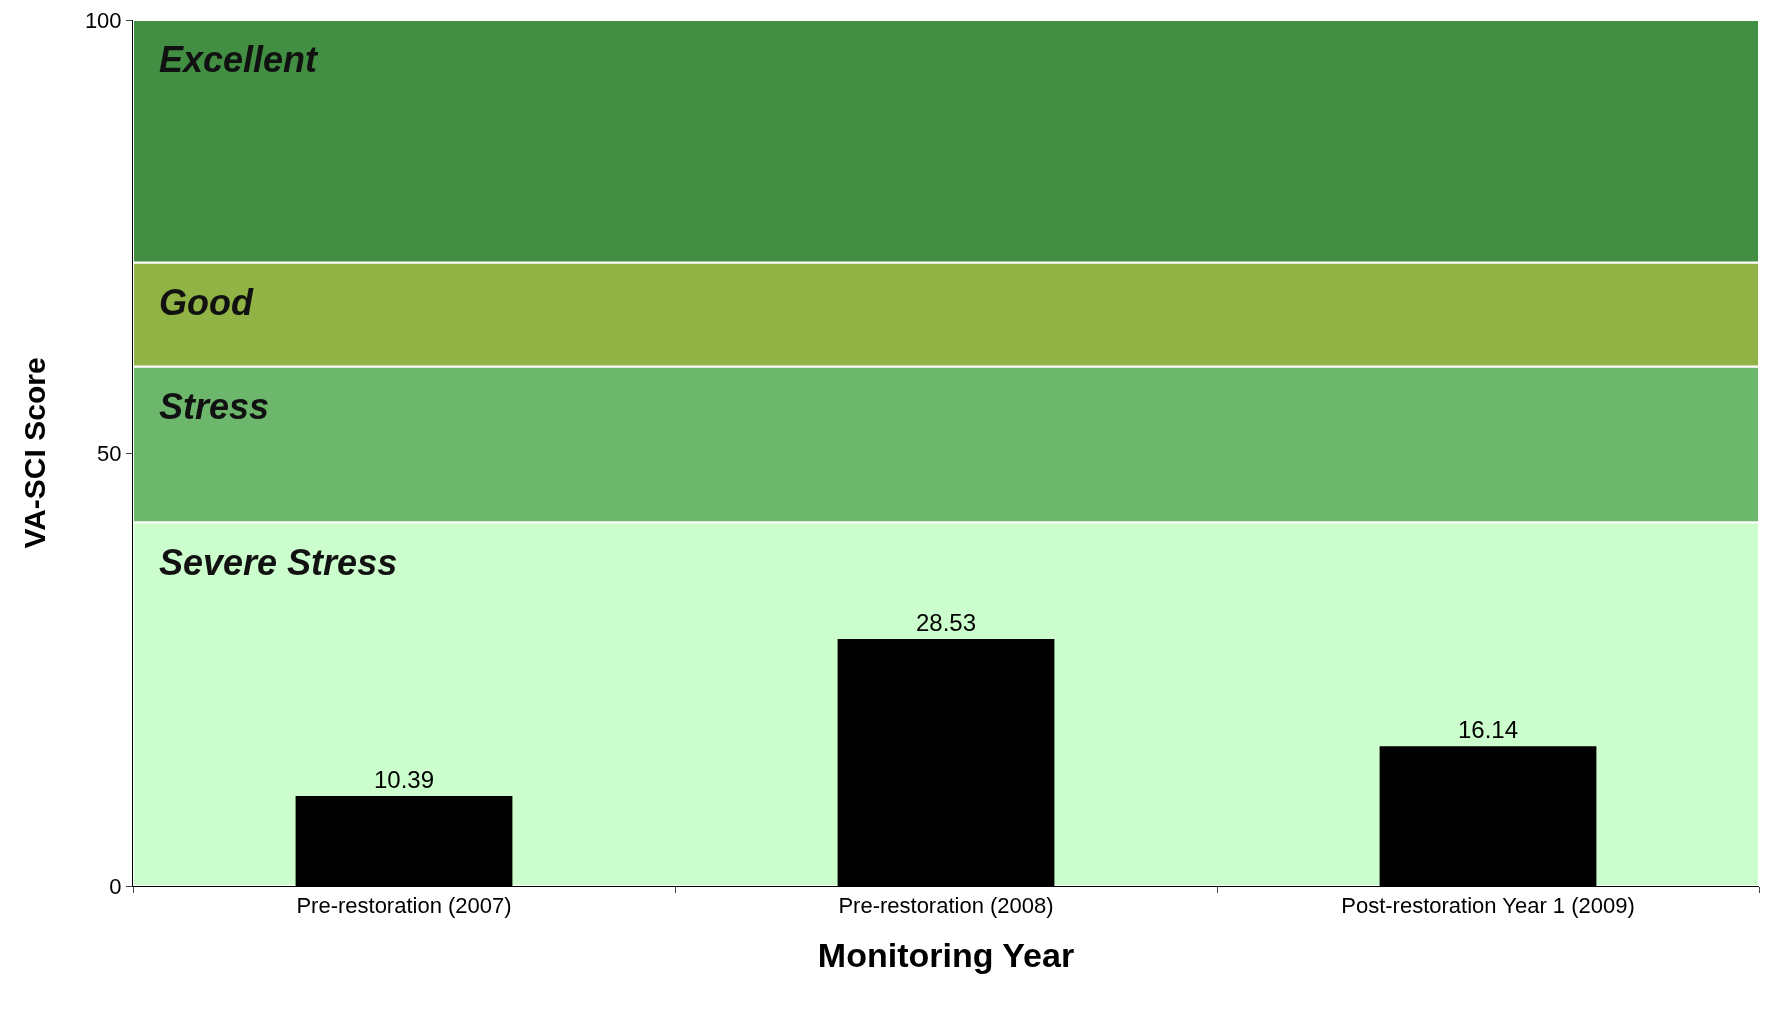 This screenshot has height=1011, width=1765. I want to click on data-label: 28.53, so click(946, 622).